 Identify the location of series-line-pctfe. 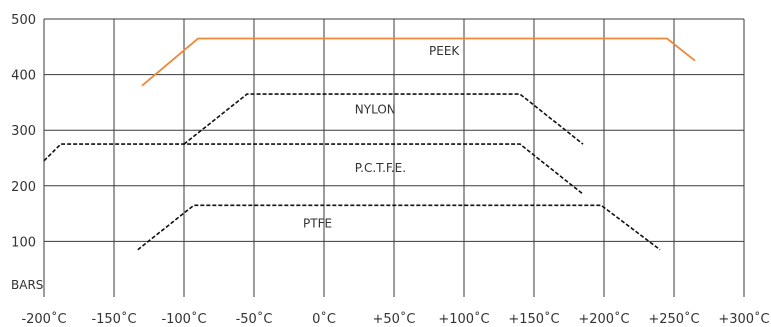
(313, 169).